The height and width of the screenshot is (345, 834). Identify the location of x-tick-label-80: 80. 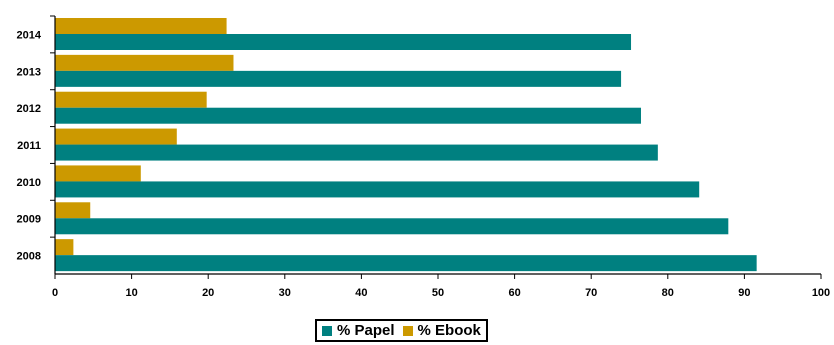
(668, 293).